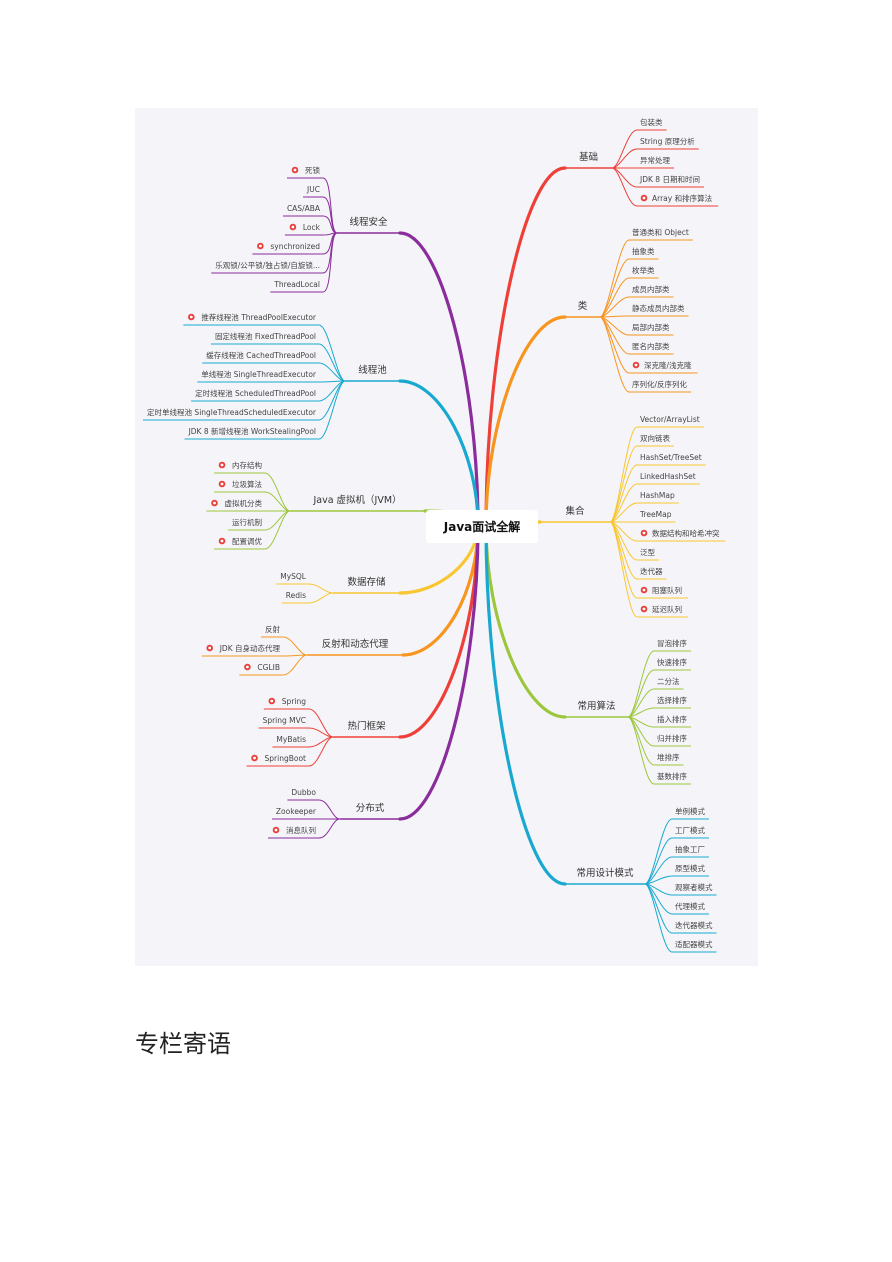 This screenshot has width=892, height=1262. What do you see at coordinates (252, 431) in the screenshot?
I see `child-label: JDK 8 新增线程池 WorkStealingPool` at bounding box center [252, 431].